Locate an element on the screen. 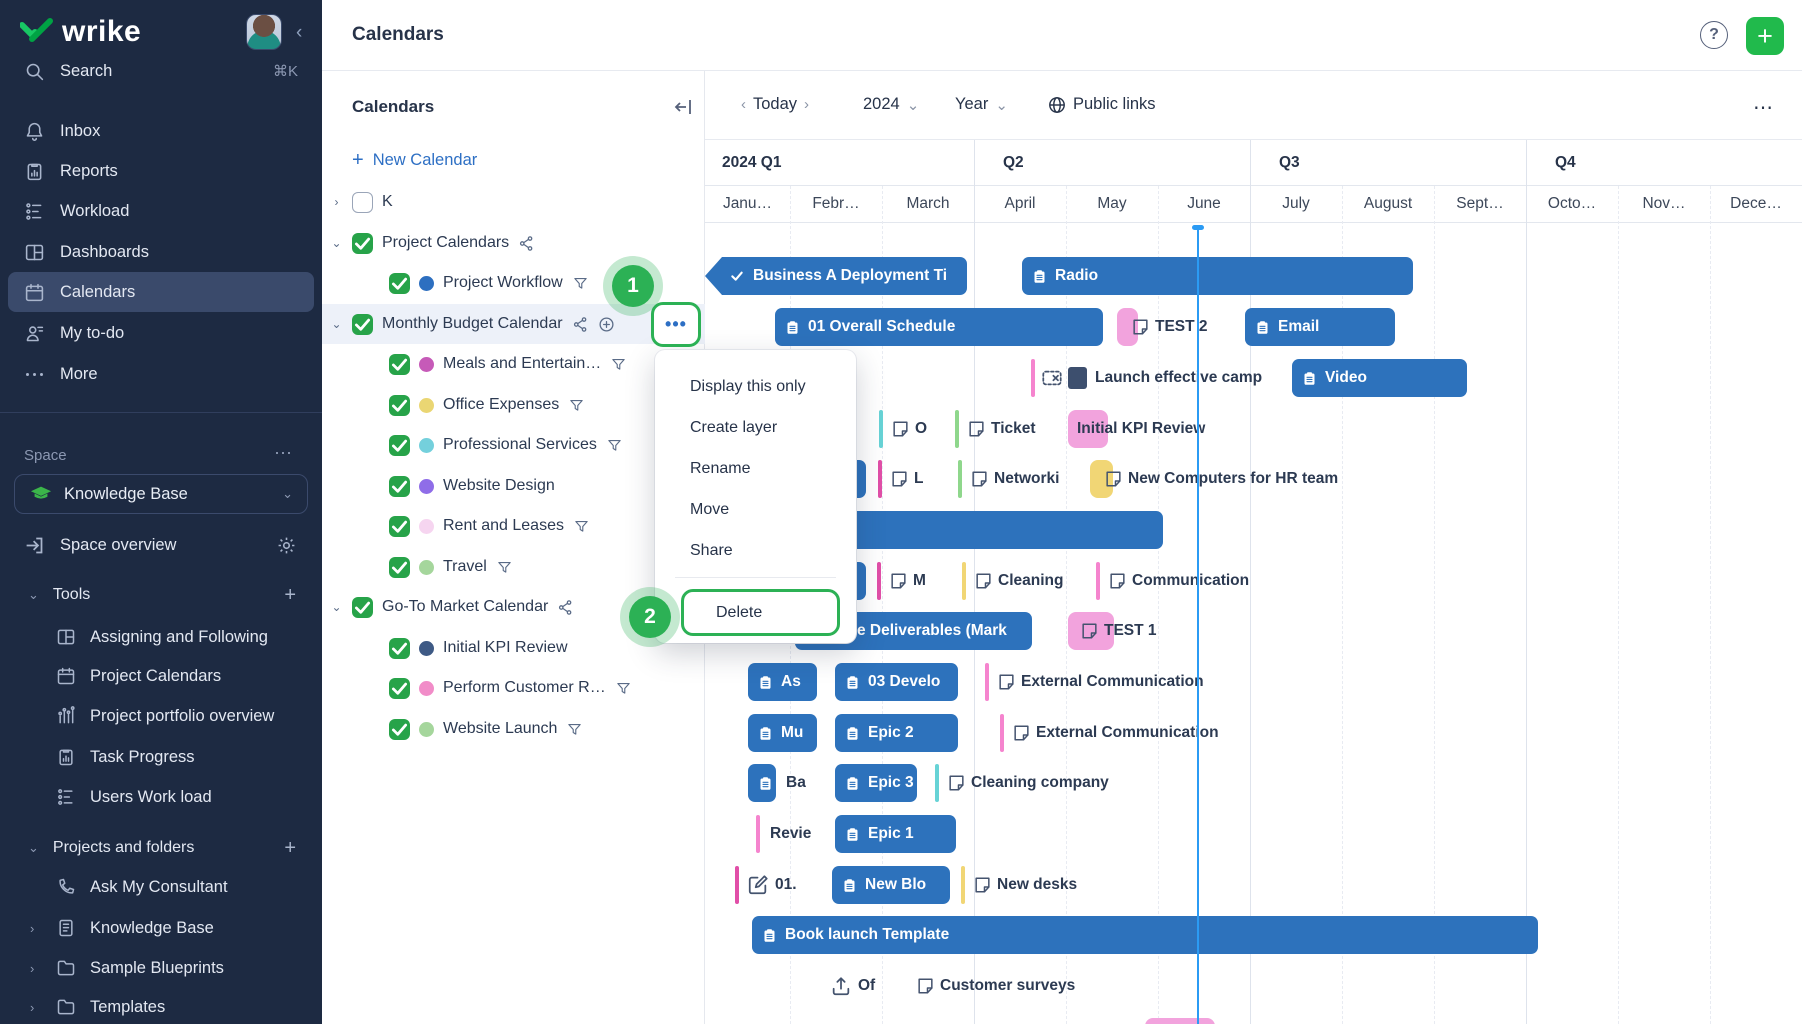  task-bar-email: Email is located at coordinates (1320, 327).